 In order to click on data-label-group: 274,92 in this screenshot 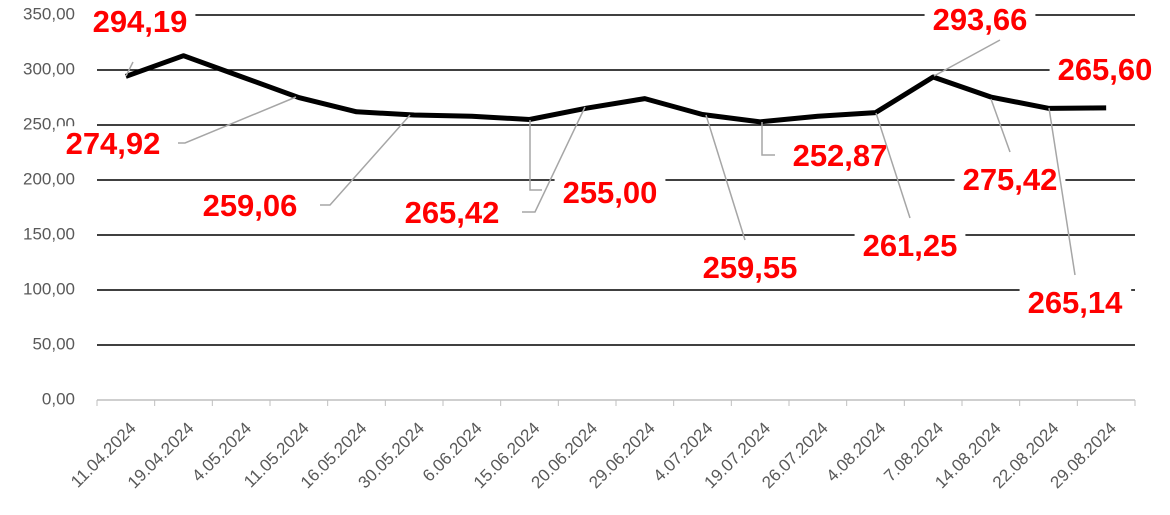, I will do `click(113, 144)`.